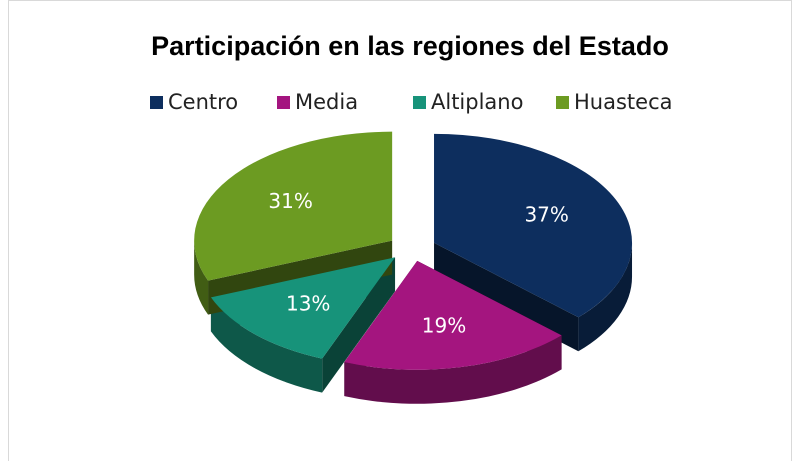 This screenshot has height=461, width=801. What do you see at coordinates (444, 325) in the screenshot?
I see `data-label: 19%` at bounding box center [444, 325].